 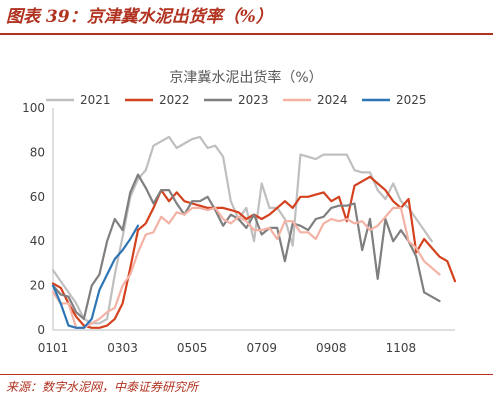 I want to click on source-note: 来源：数字水泥网，中泰证券研究所, so click(x=102, y=387).